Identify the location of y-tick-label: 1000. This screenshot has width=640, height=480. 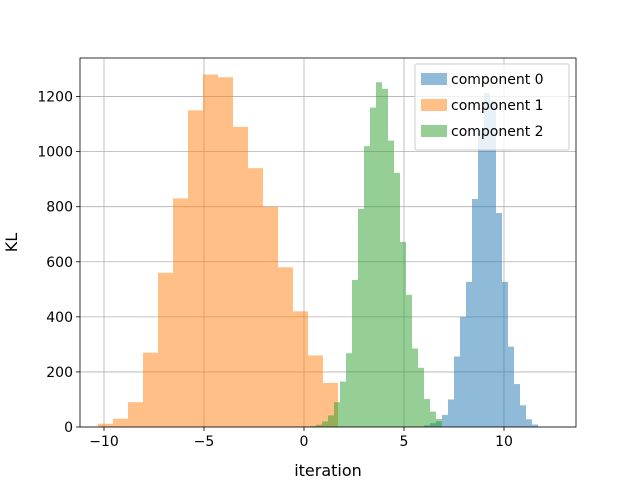
(55, 153).